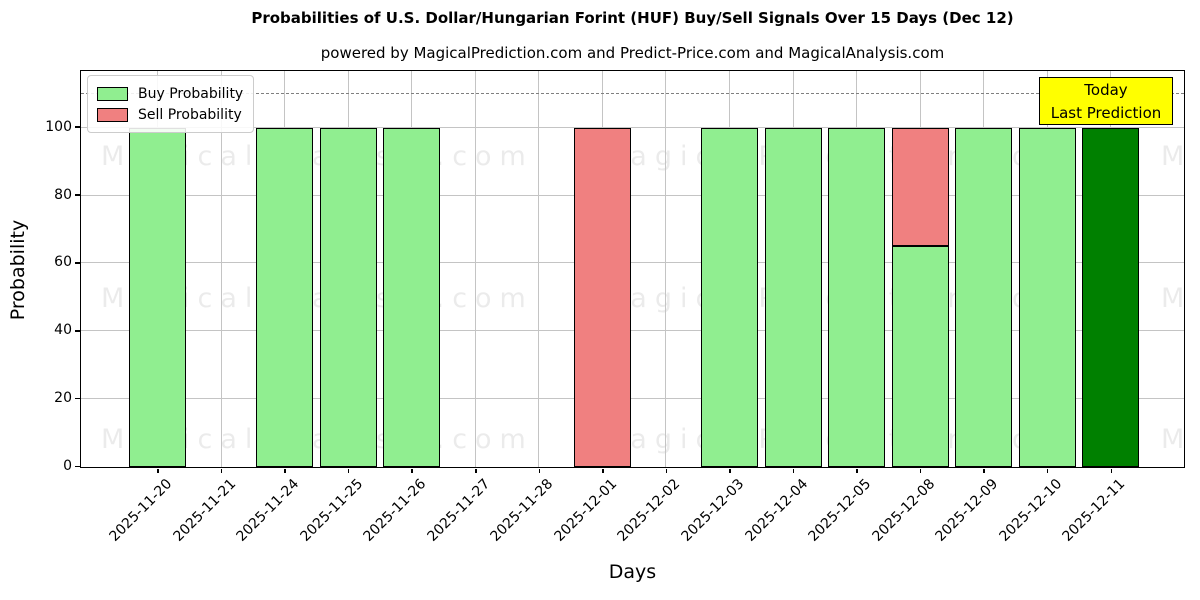  What do you see at coordinates (18, 270) in the screenshot?
I see `y-axis-label: Probability` at bounding box center [18, 270].